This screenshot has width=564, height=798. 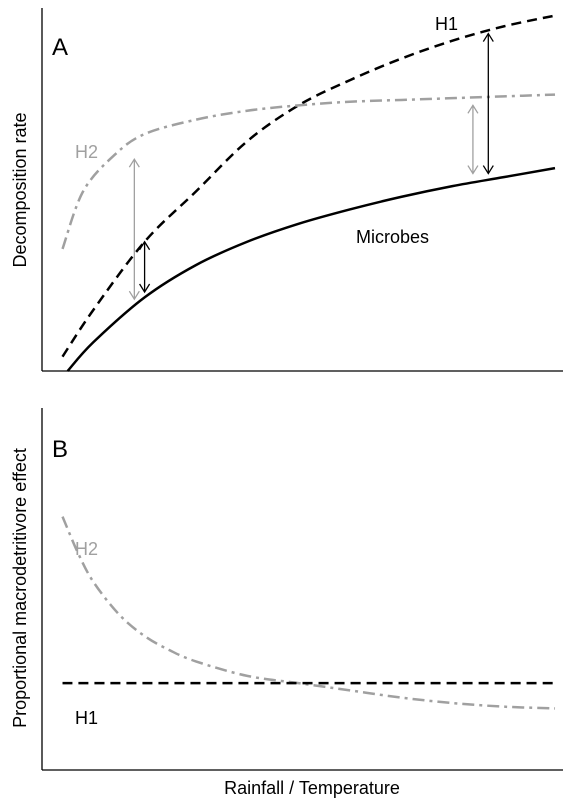 I want to click on panel-a-microbes-label: Microbes, so click(x=392, y=237).